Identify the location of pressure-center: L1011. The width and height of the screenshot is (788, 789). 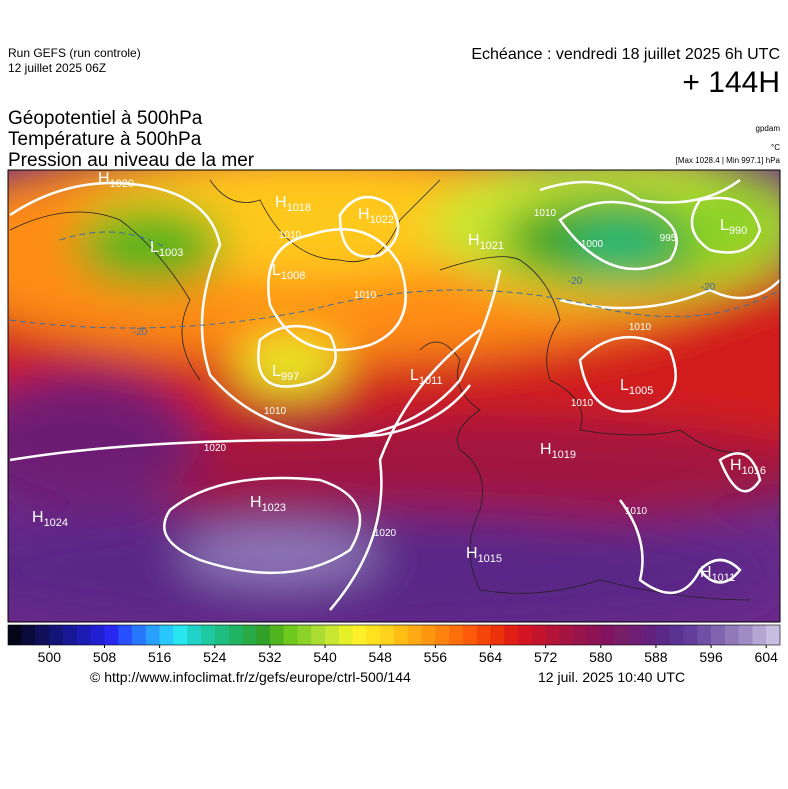
(426, 377).